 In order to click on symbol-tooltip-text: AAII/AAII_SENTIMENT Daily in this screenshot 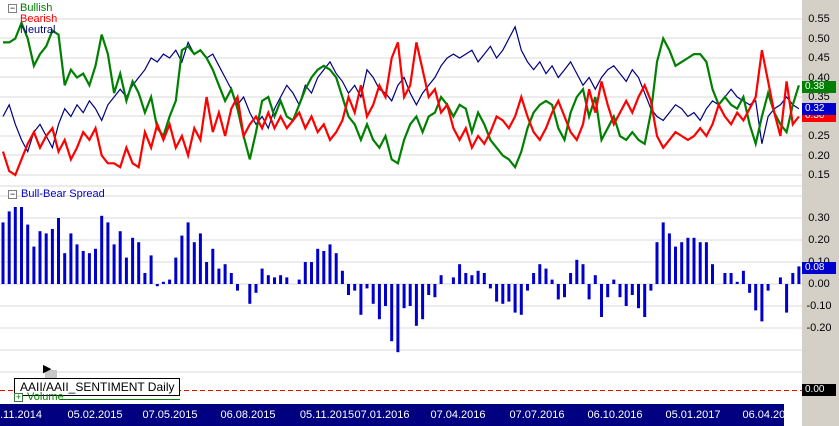, I will do `click(97, 387)`.